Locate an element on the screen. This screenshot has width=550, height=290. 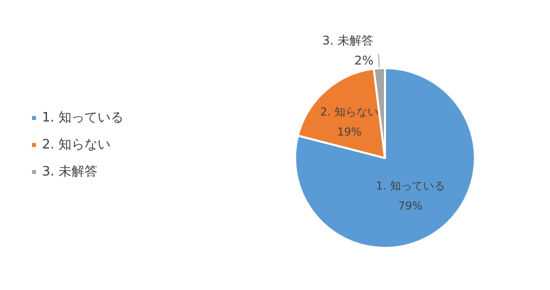
slice-label: 2. 知らない is located at coordinates (349, 112).